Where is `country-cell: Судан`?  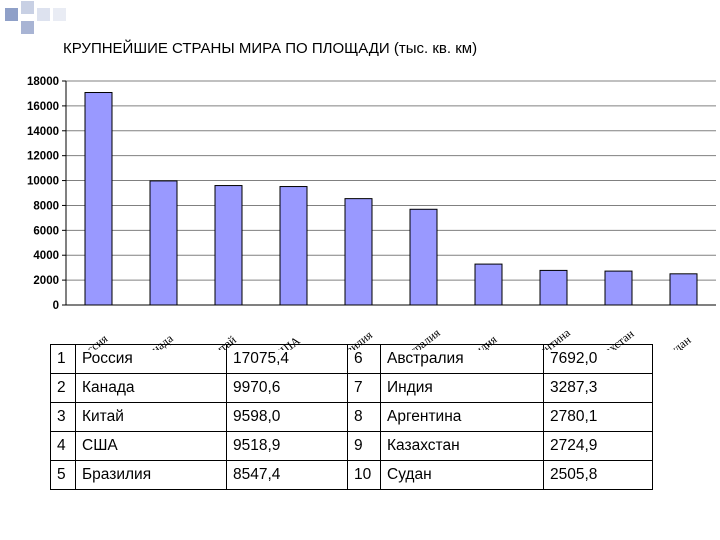
country-cell: Судан is located at coordinates (462, 475).